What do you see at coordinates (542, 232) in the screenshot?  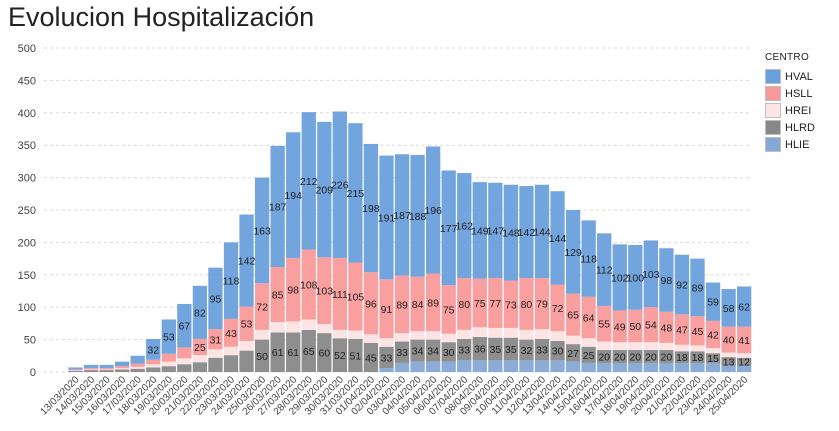 I see `data-label-hval: 144` at bounding box center [542, 232].